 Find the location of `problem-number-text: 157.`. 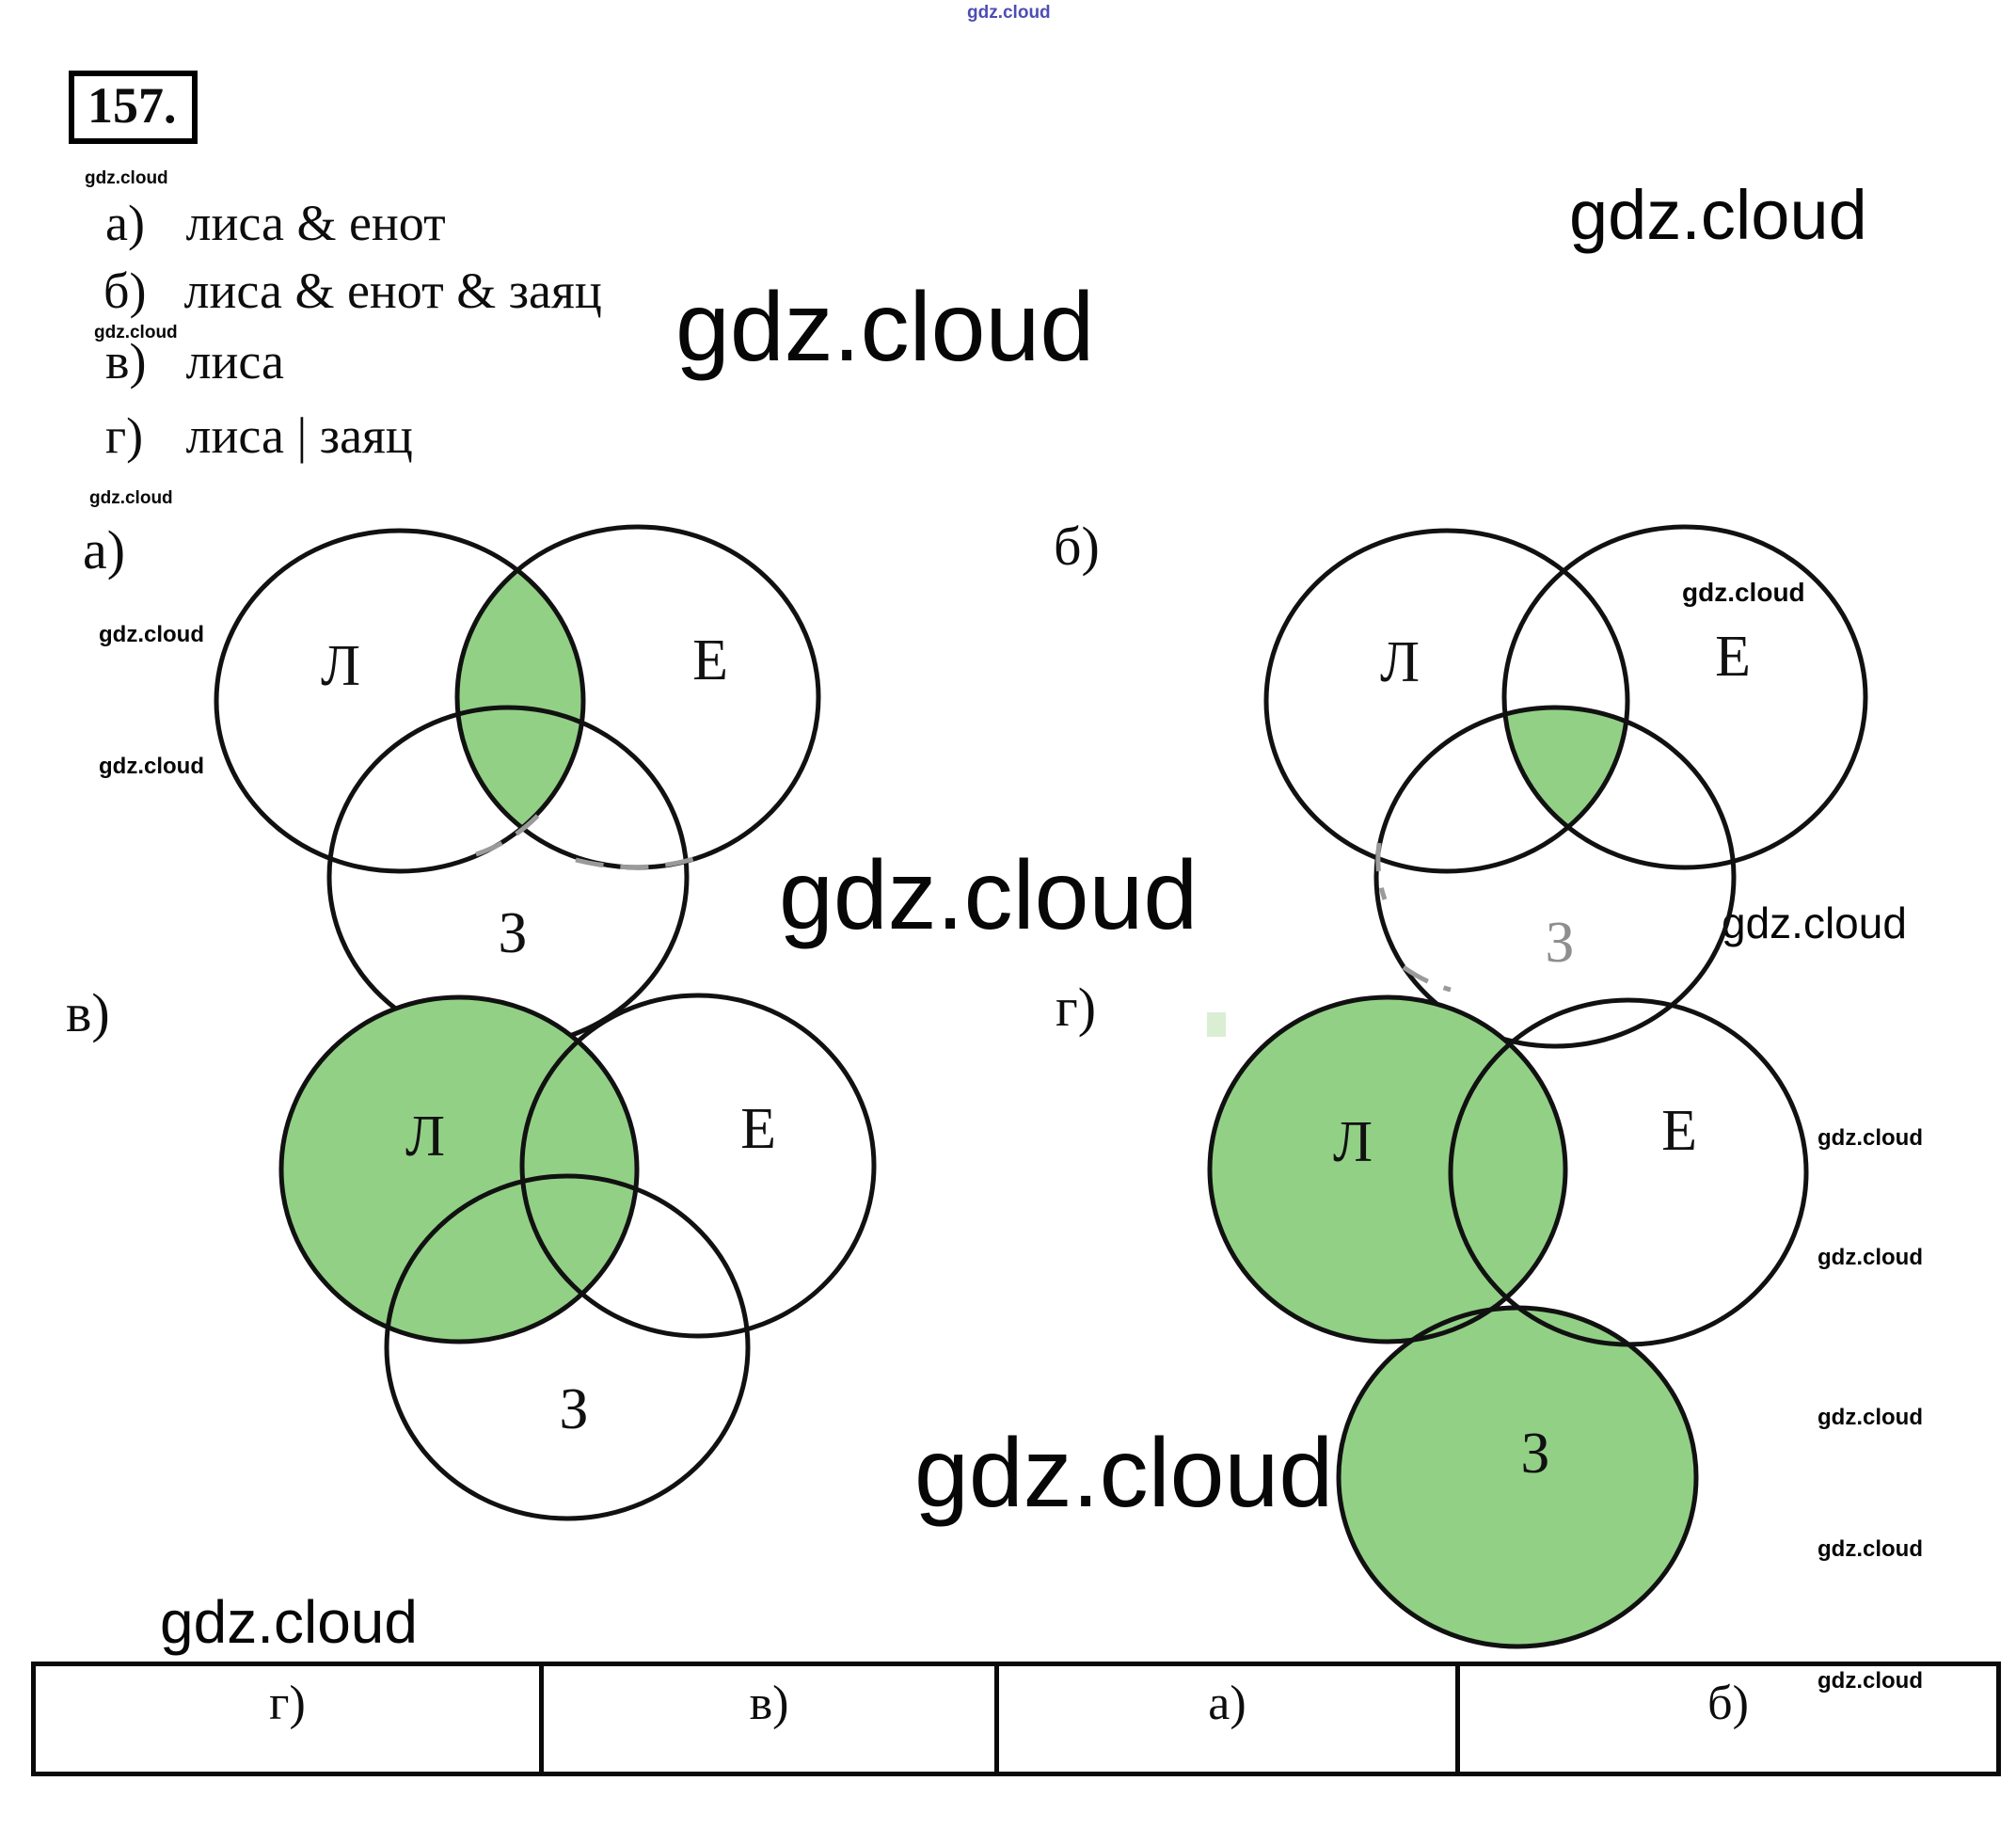

problem-number-text: 157. is located at coordinates (132, 105).